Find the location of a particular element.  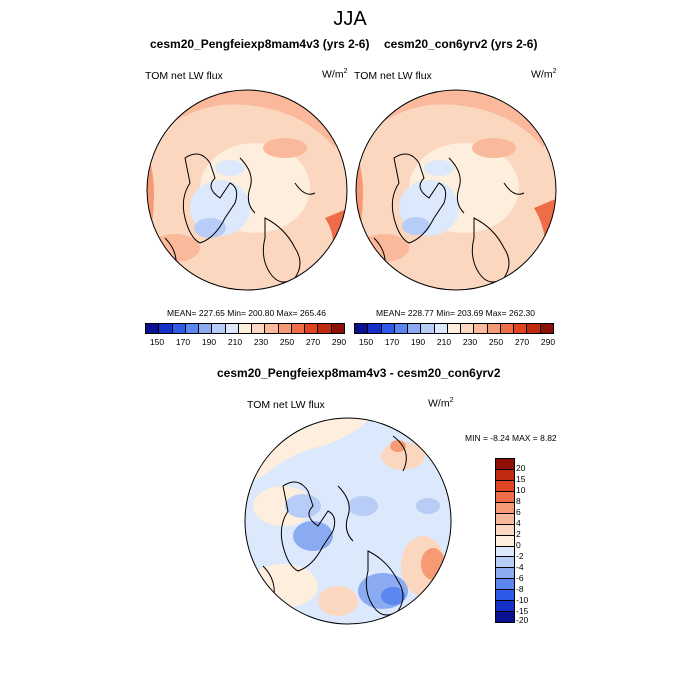

panel-1-tick: 210 is located at coordinates (235, 342).